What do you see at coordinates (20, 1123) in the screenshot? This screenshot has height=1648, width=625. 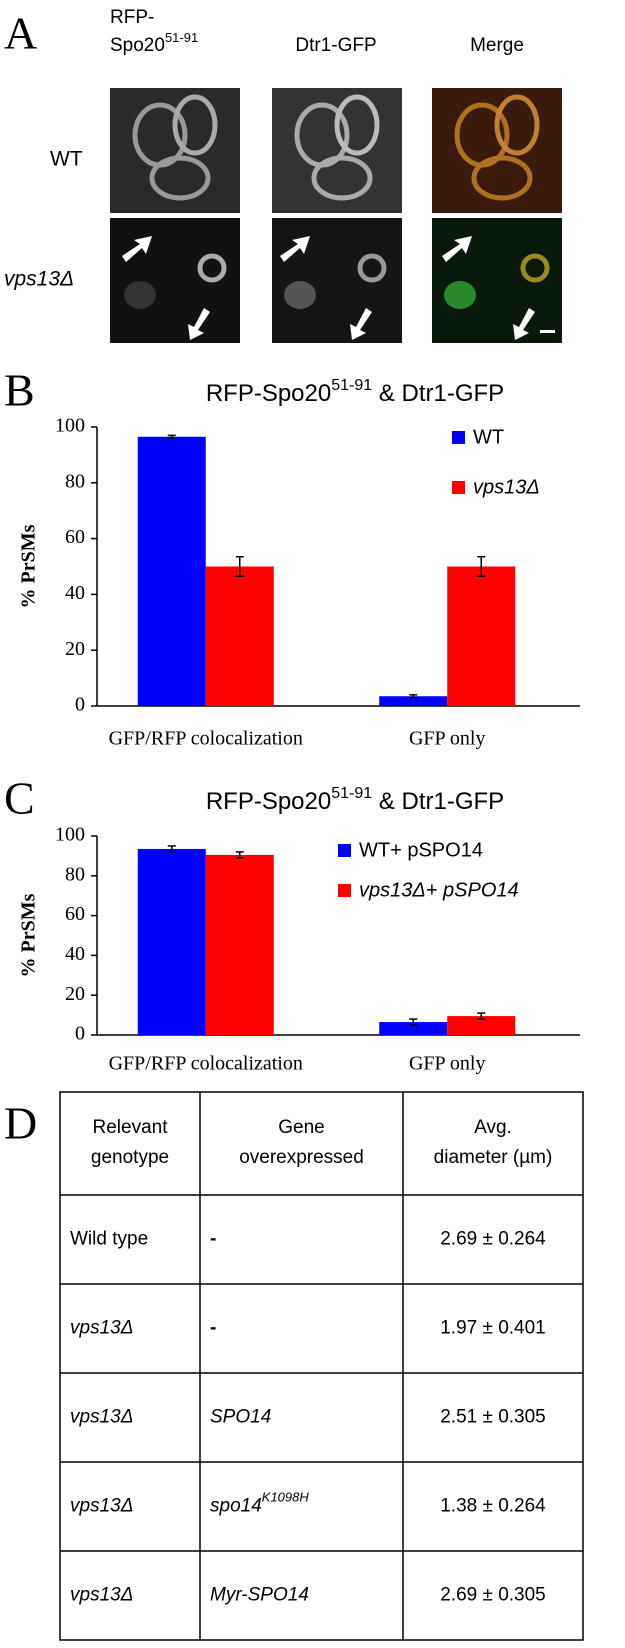 I see `panel-letter: D` at bounding box center [20, 1123].